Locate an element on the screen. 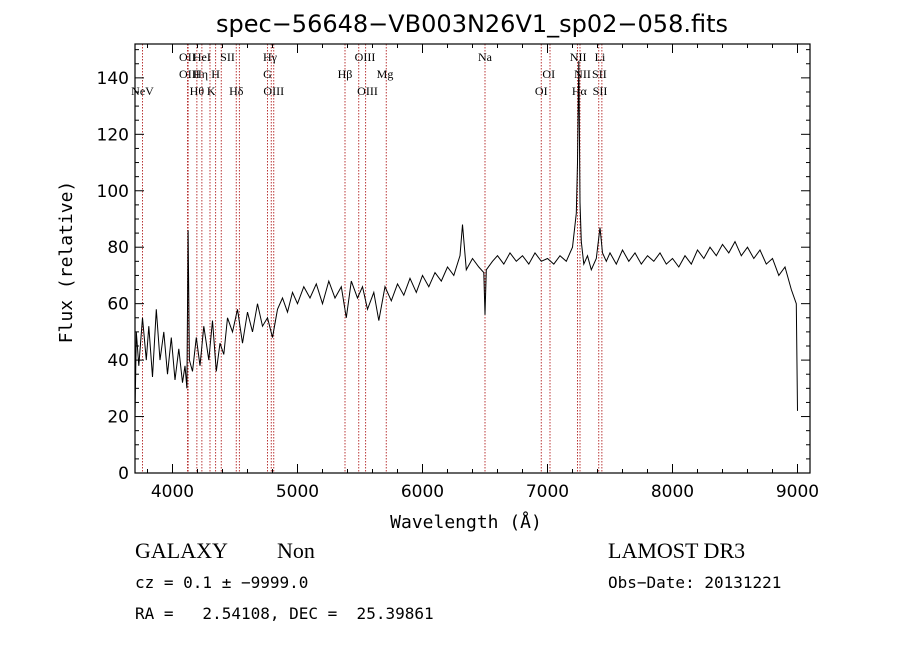 The height and width of the screenshot is (649, 900). line-label: NeV is located at coordinates (142, 91).